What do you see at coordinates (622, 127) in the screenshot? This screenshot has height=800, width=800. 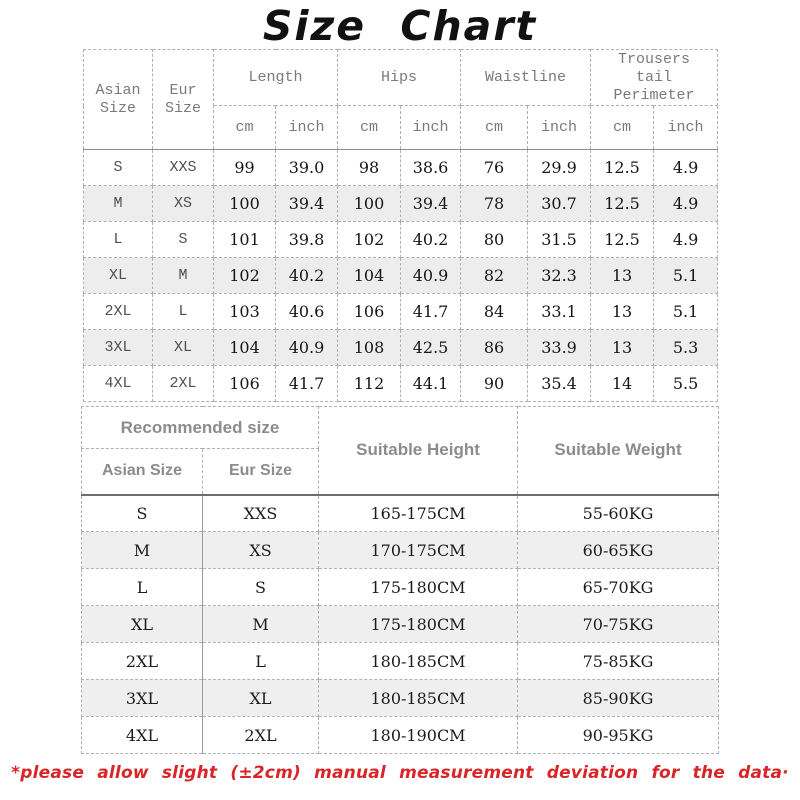 I see `unit-header-trousers-cm: cm` at bounding box center [622, 127].